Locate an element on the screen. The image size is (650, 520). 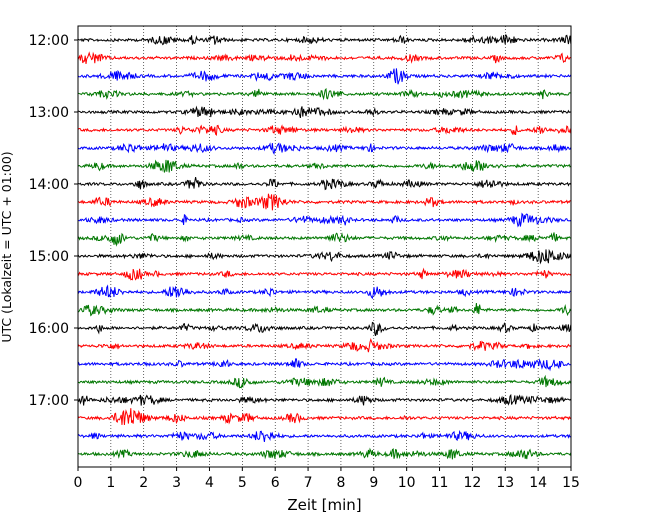
x-tick-label-7: 7 is located at coordinates (308, 483).